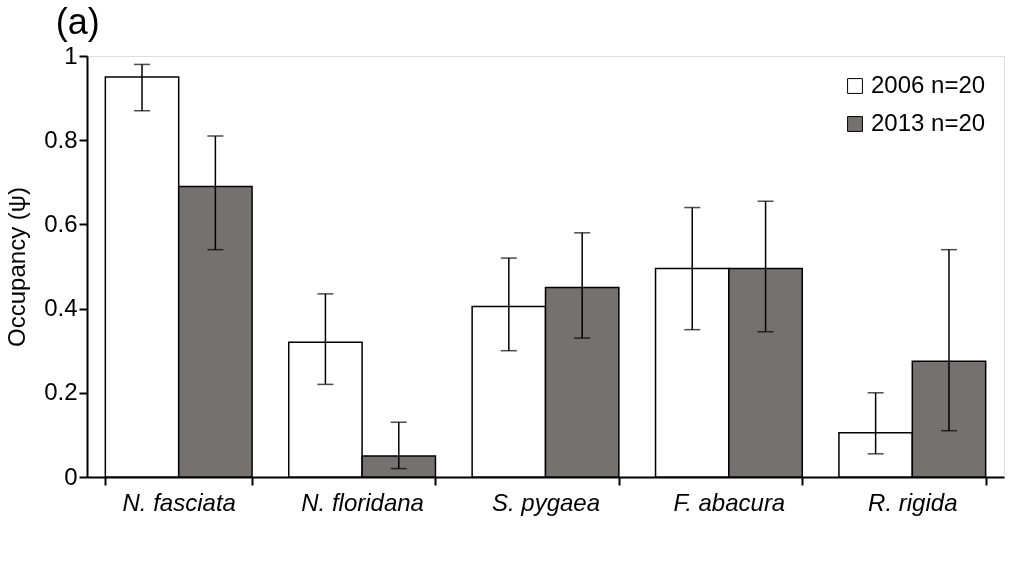 The height and width of the screenshot is (565, 1024). I want to click on legend-label: 2013 n=20, so click(928, 122).